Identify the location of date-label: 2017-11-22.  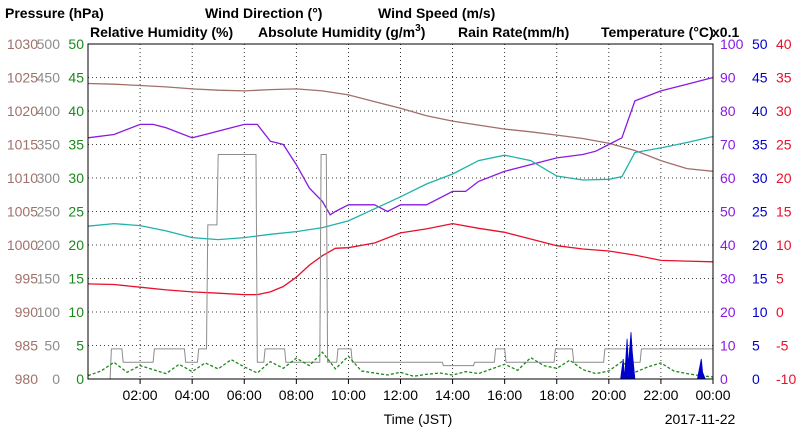
(700, 419).